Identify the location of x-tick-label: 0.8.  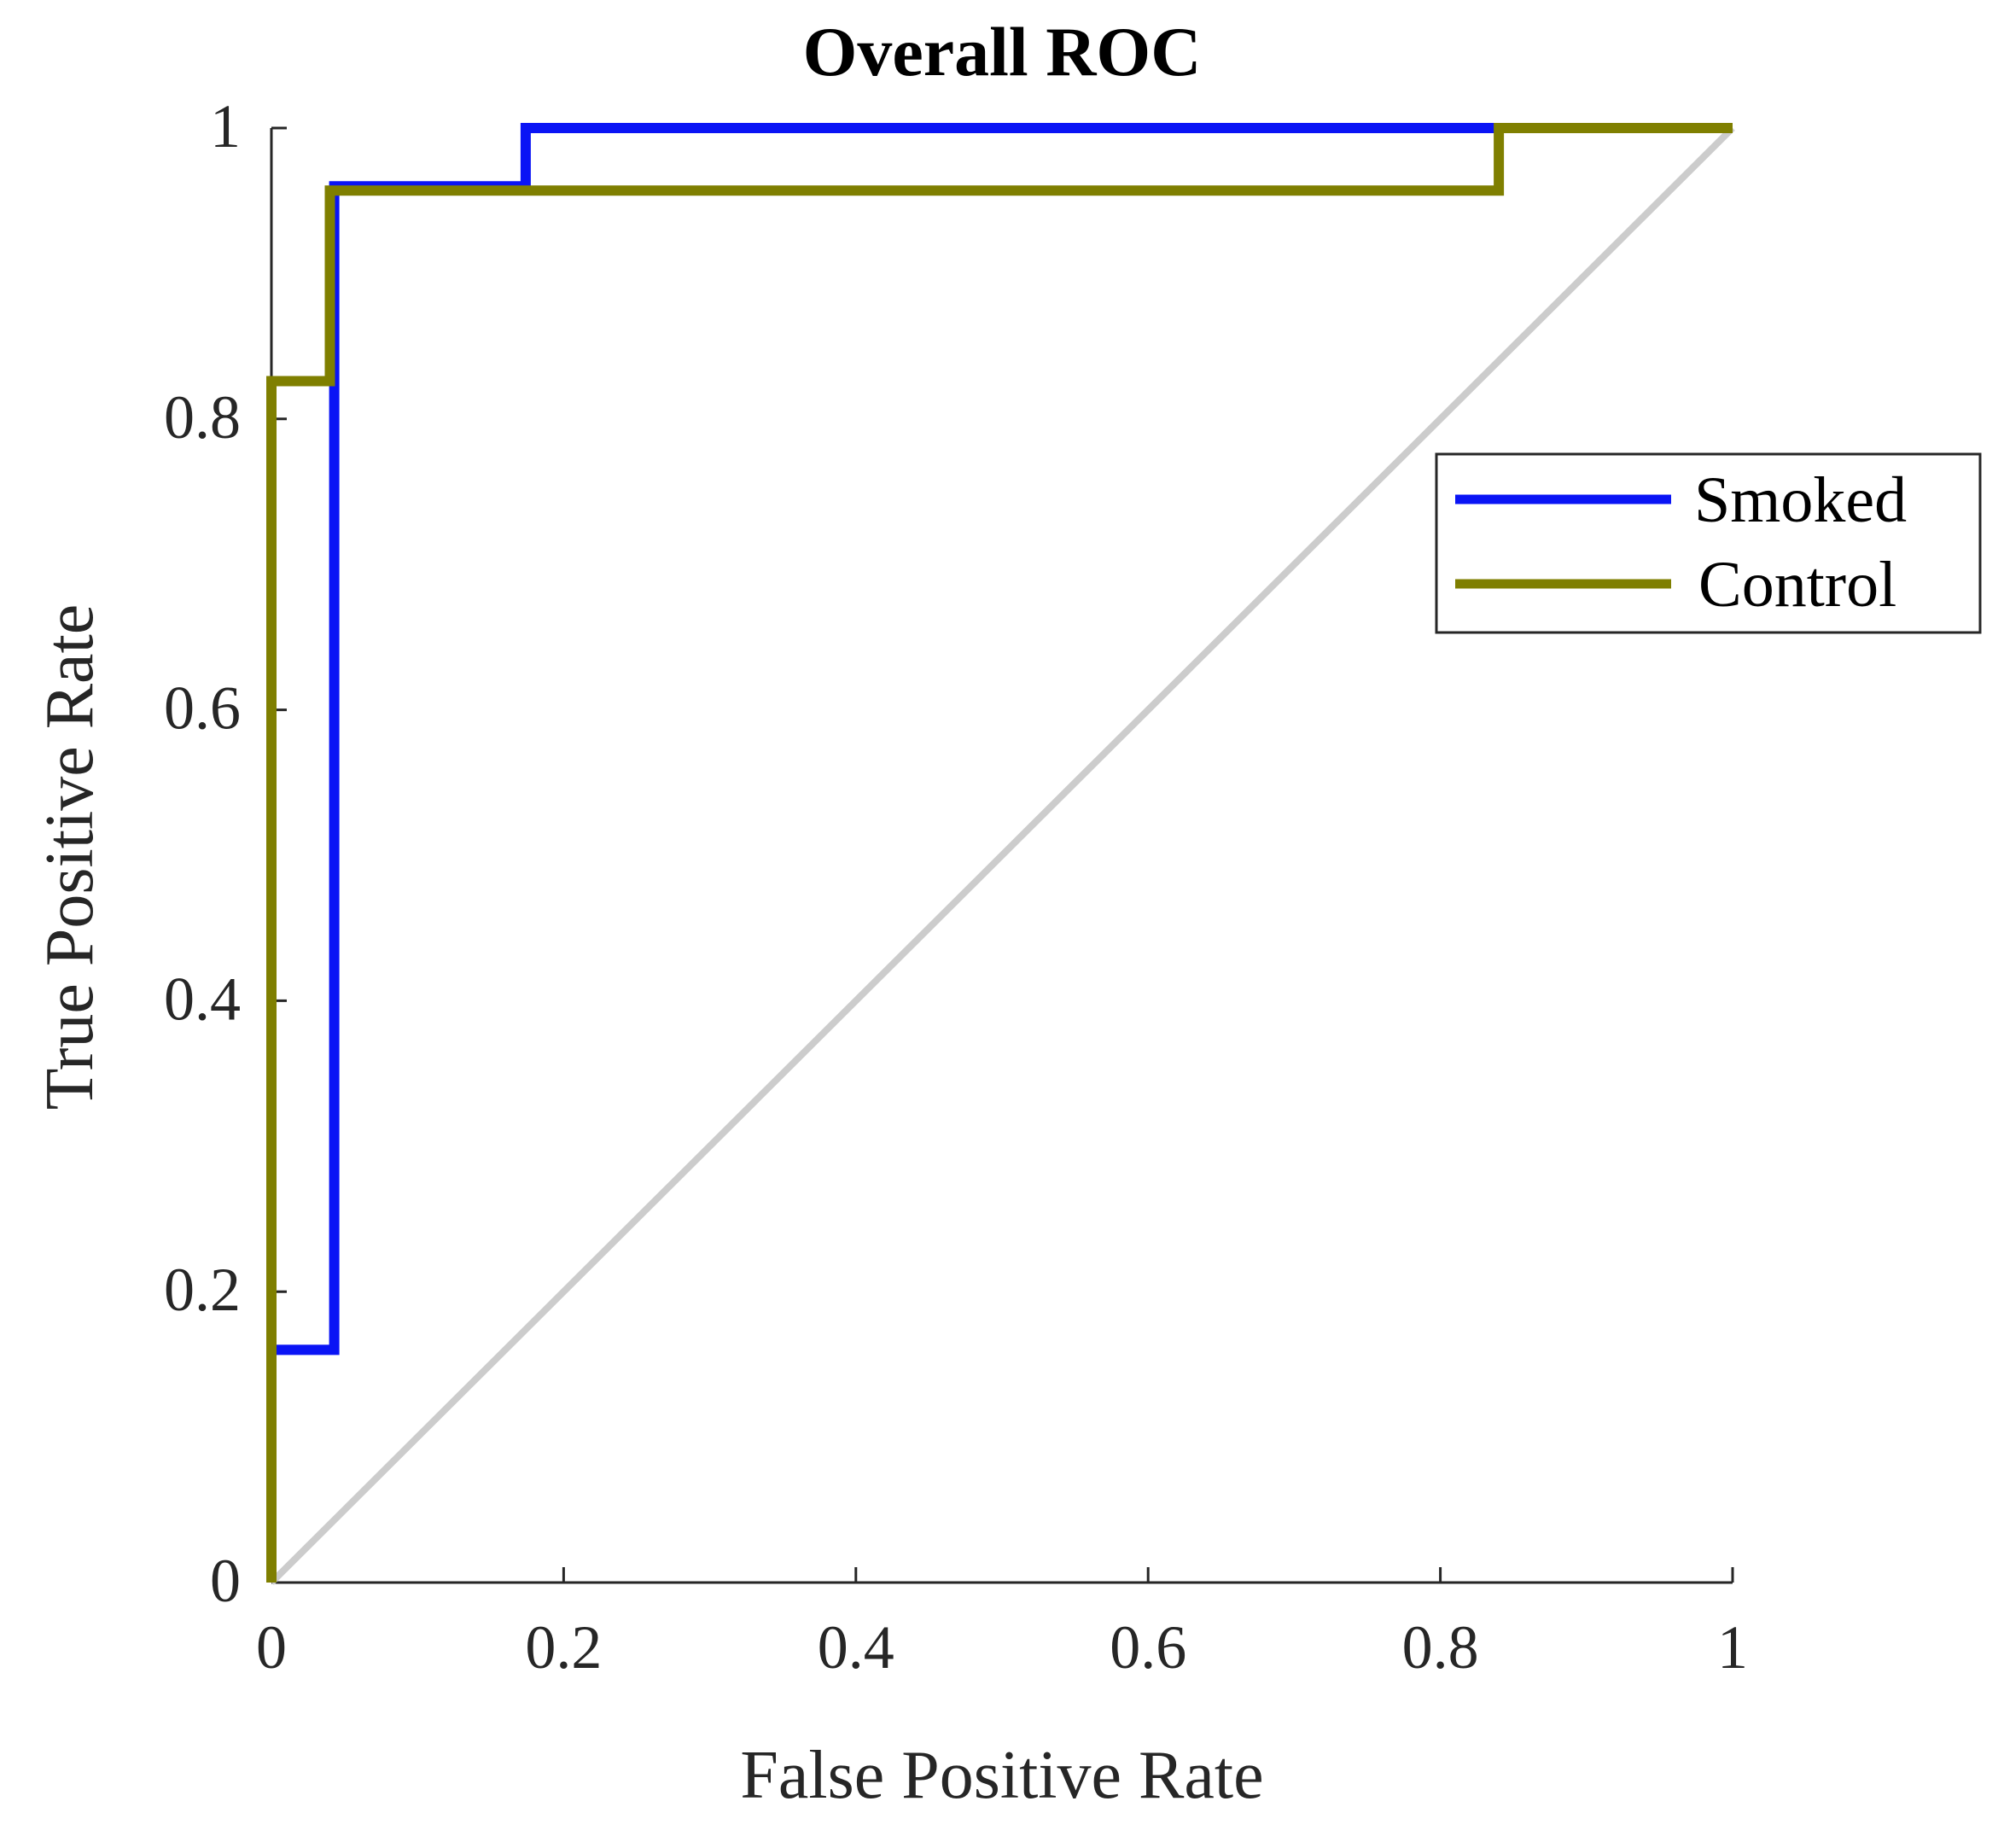
(1440, 1647).